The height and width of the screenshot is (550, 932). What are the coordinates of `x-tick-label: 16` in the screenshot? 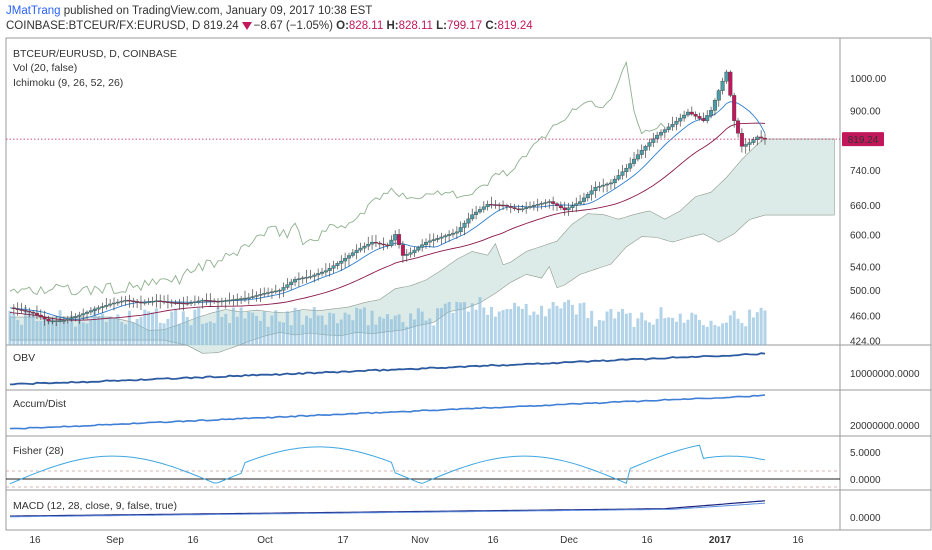 It's located at (35, 540).